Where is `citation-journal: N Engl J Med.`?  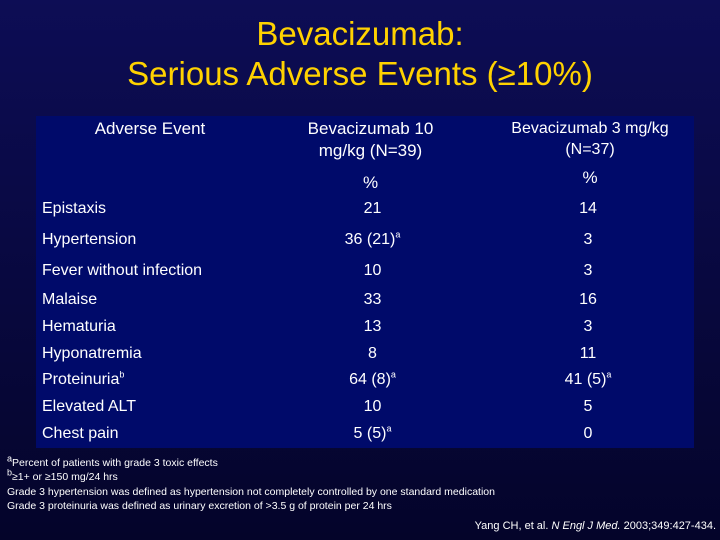 citation-journal: N Engl J Med. is located at coordinates (586, 526).